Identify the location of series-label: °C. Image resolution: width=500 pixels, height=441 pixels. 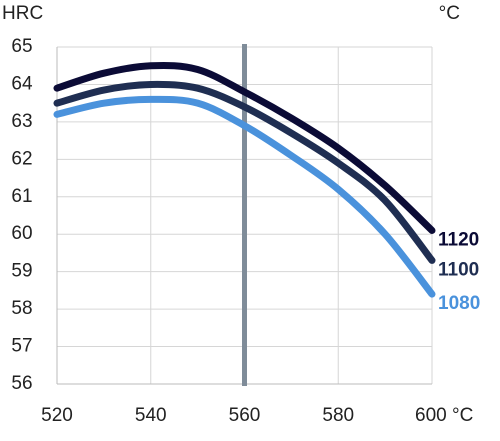
(449, 13).